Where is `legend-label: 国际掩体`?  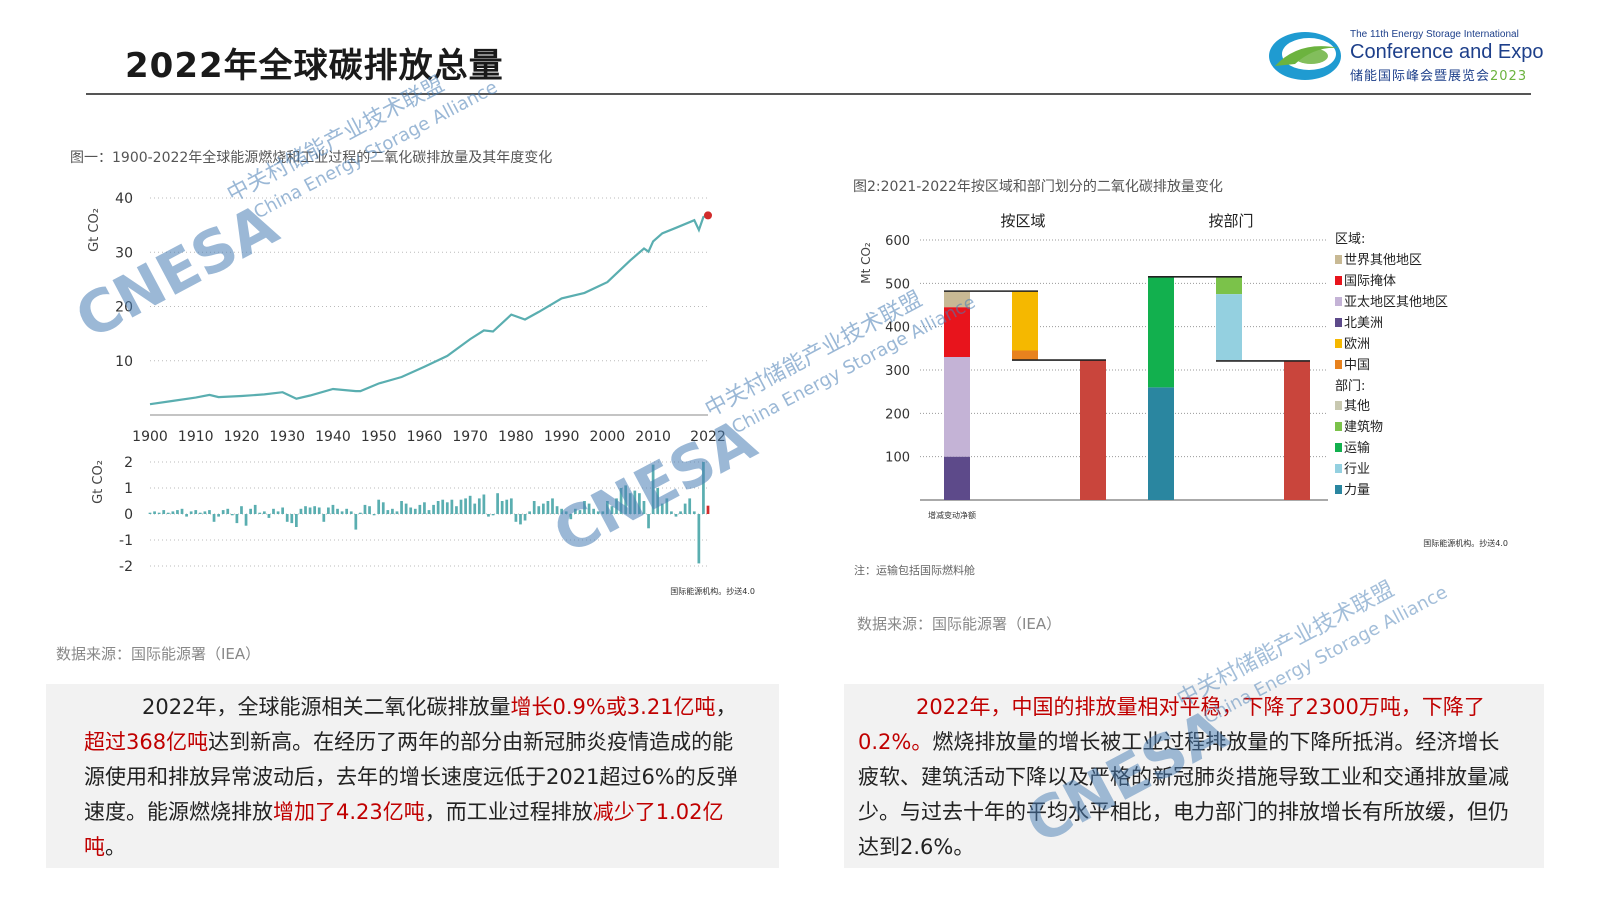
legend-label: 国际掩体 is located at coordinates (1370, 281).